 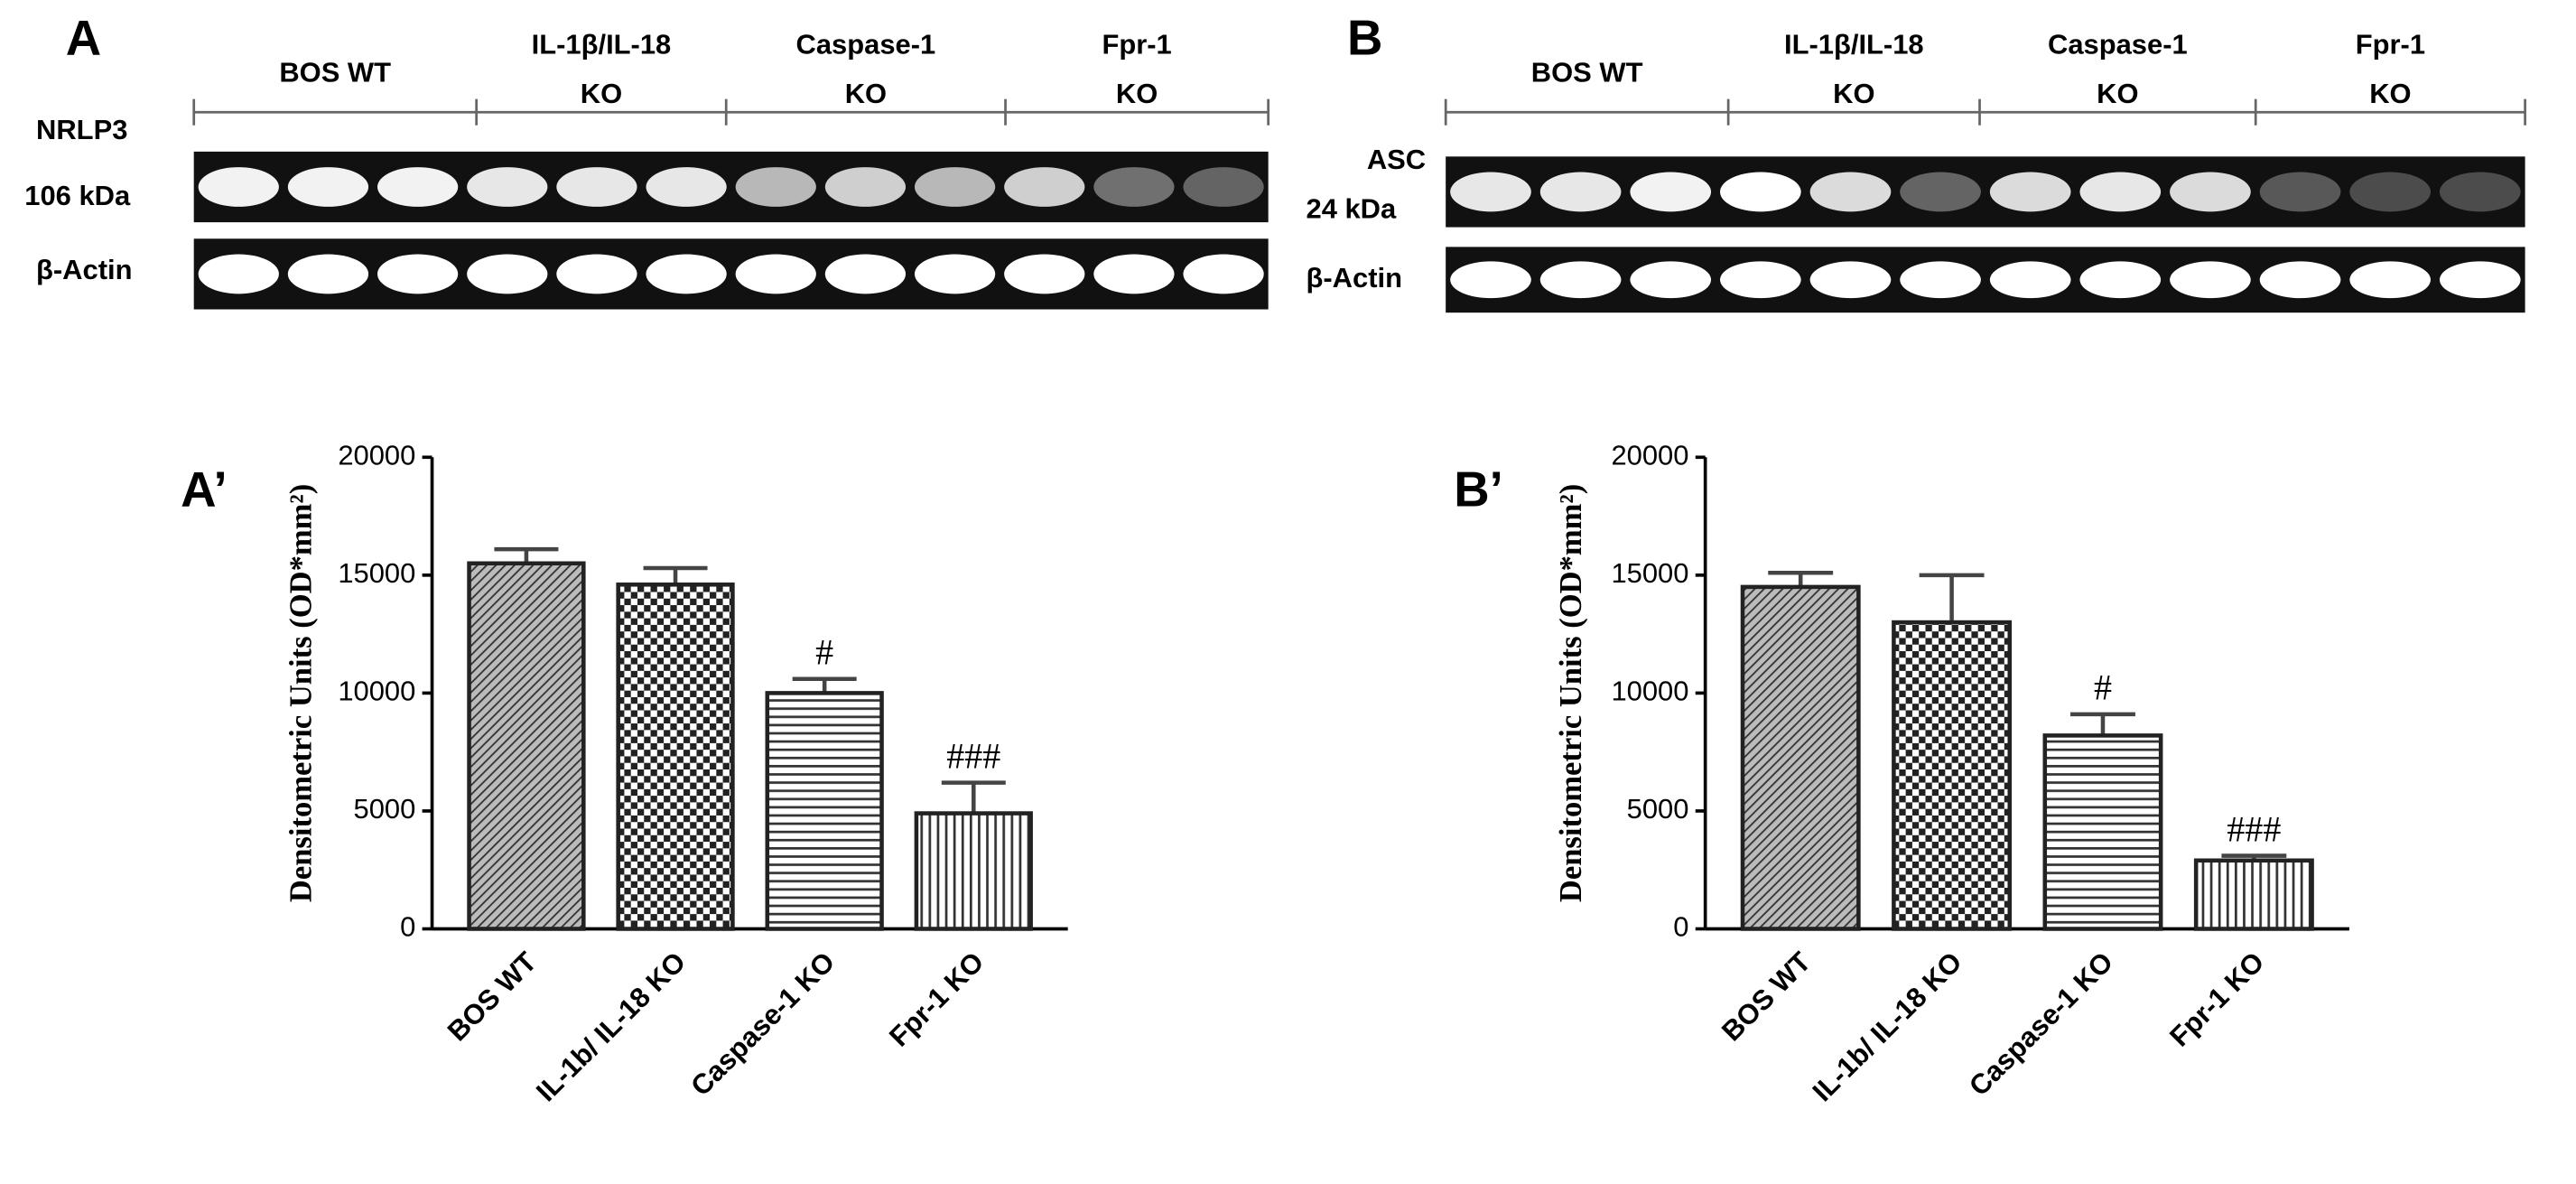 What do you see at coordinates (204, 489) in the screenshot?
I see `panel-letter: A’` at bounding box center [204, 489].